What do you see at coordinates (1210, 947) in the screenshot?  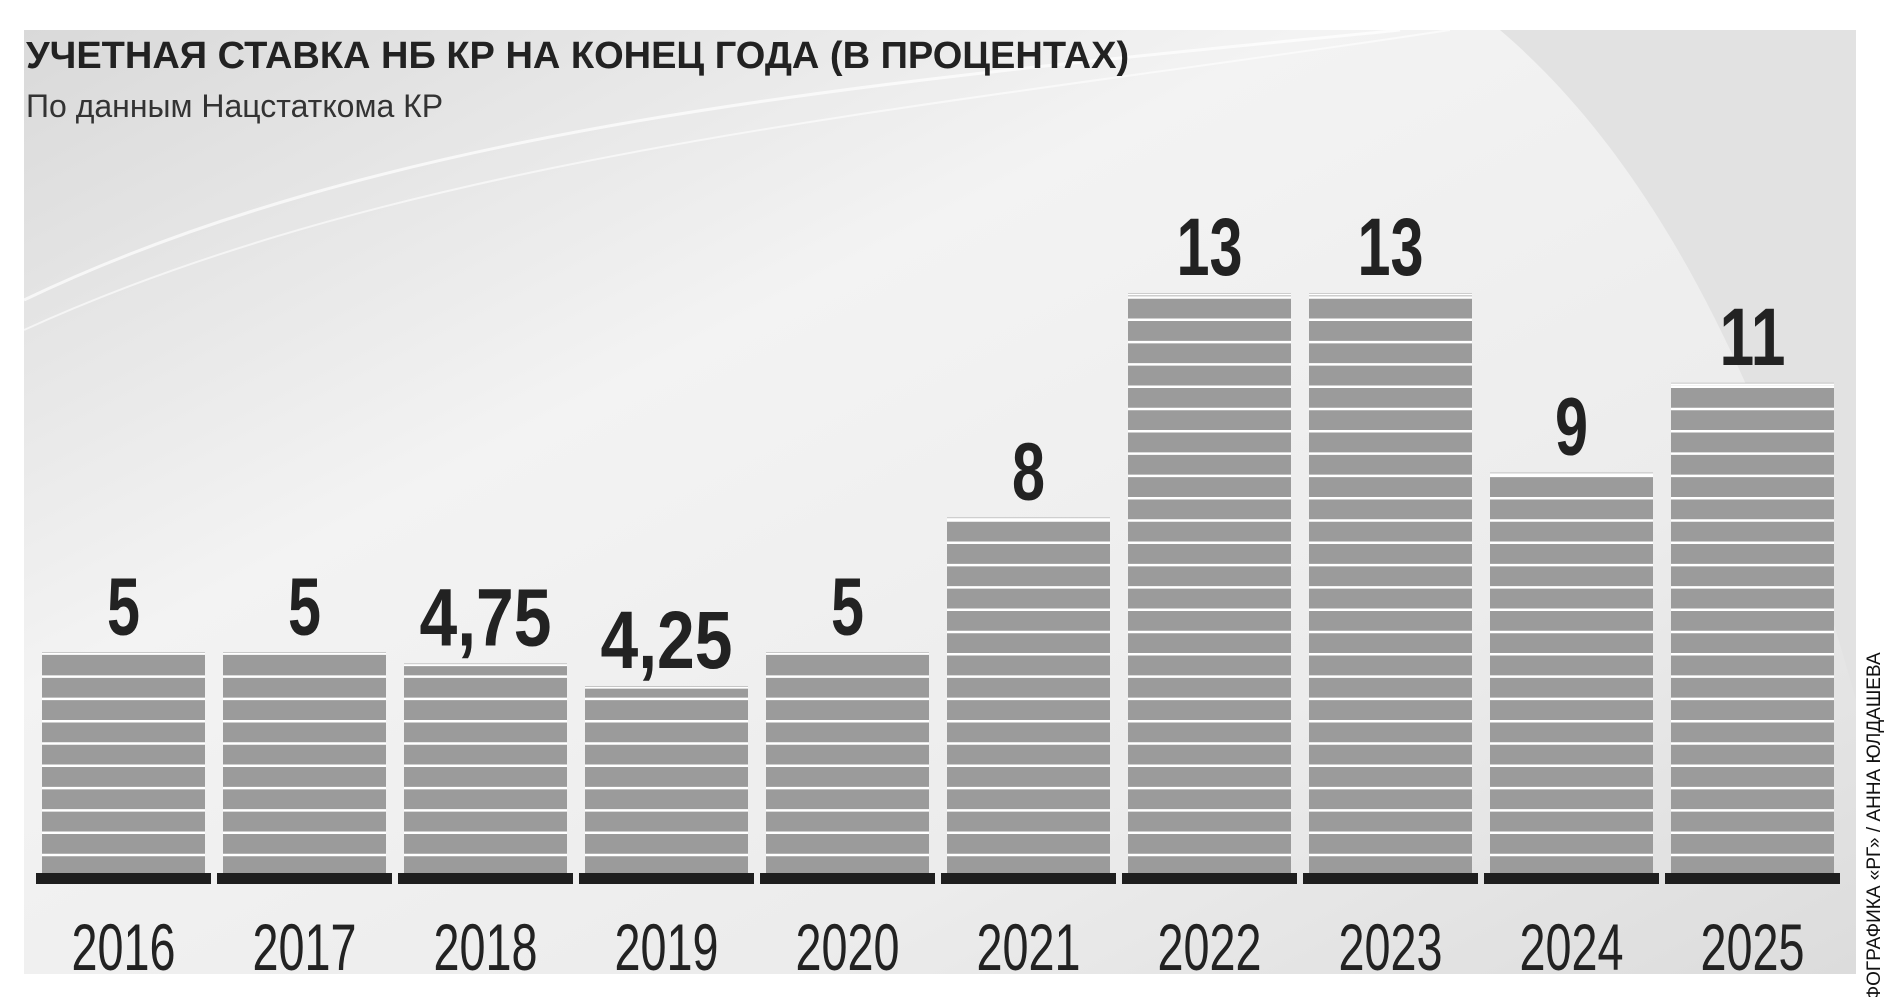 I see `x-tick-label: 2022` at bounding box center [1210, 947].